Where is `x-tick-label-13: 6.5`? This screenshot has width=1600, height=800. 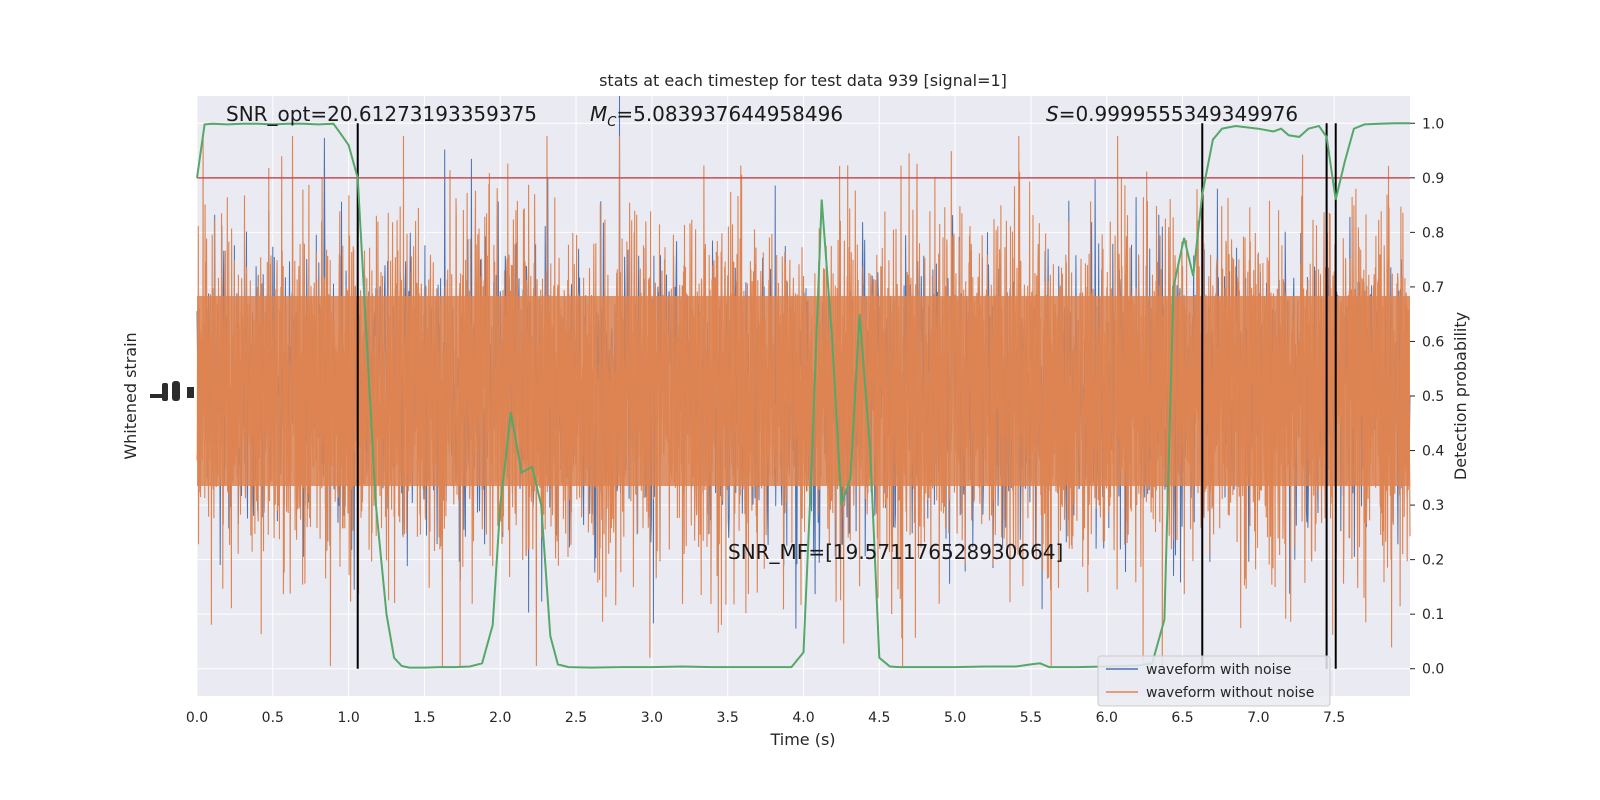 x-tick-label-13: 6.5 is located at coordinates (1182, 718).